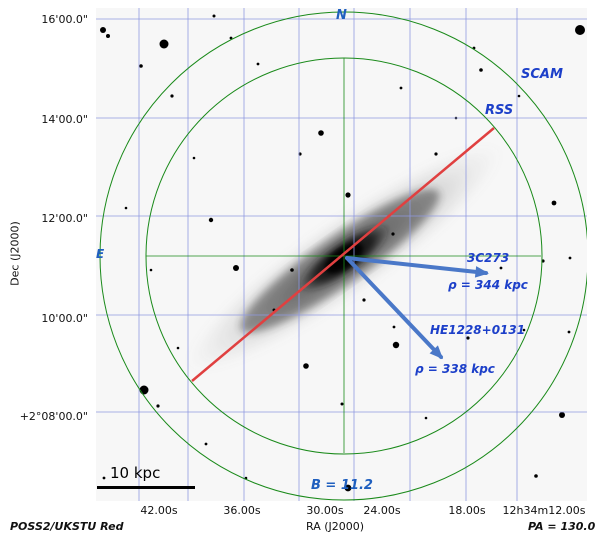 The width and height of the screenshot is (607, 540). I want to click on target-he1228-distance: ρ = 338 kpc, so click(455, 369).